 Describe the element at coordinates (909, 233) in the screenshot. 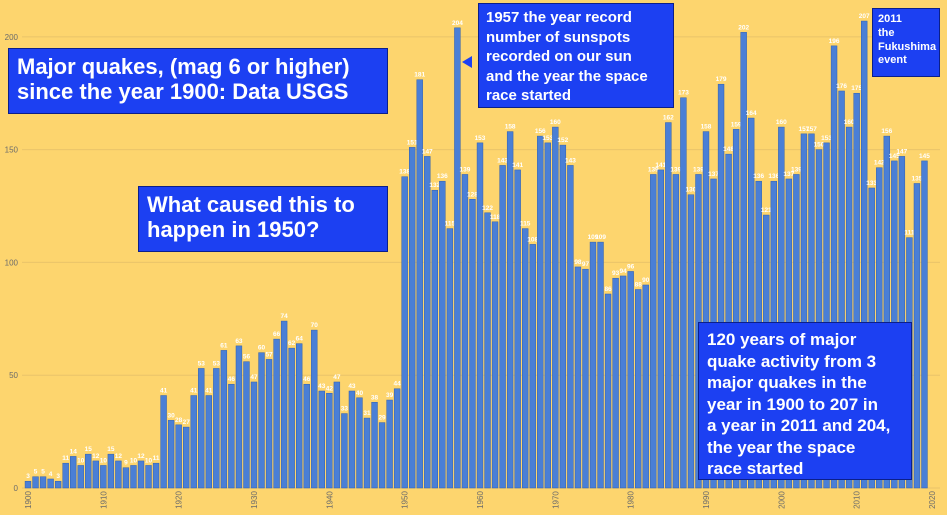

I see `data-label: 111` at that location.